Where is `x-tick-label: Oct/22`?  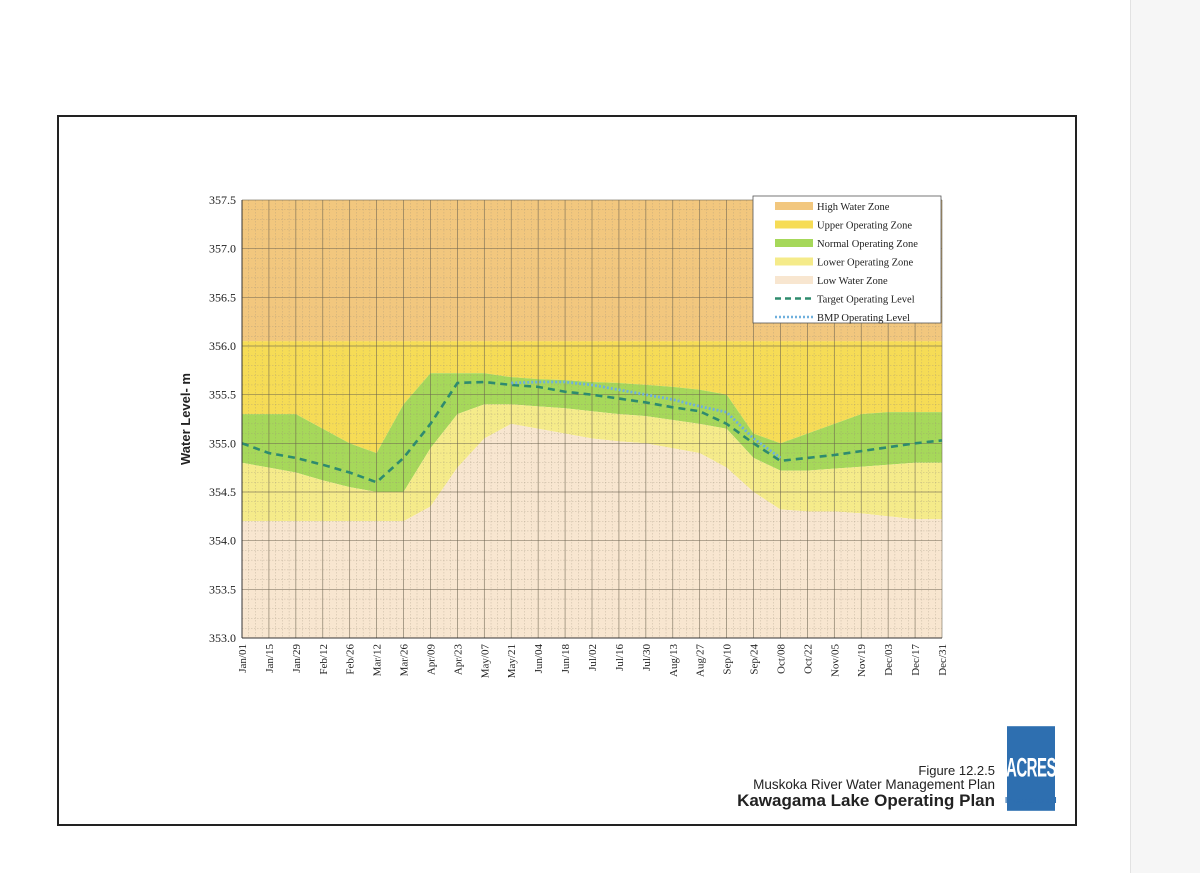
x-tick-label: Oct/22 is located at coordinates (808, 659).